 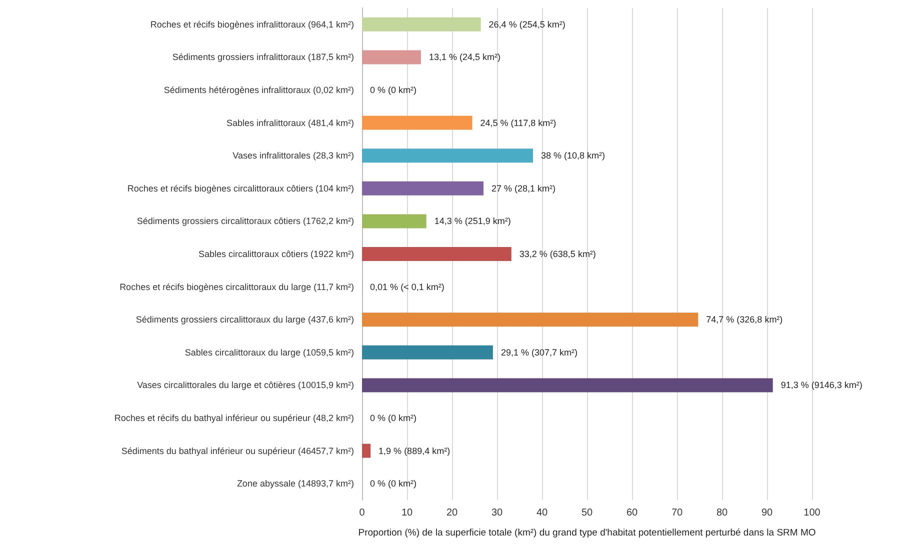 What do you see at coordinates (472, 221) in the screenshot?
I see `data-label: 14,3 % (251,9 km²)` at bounding box center [472, 221].